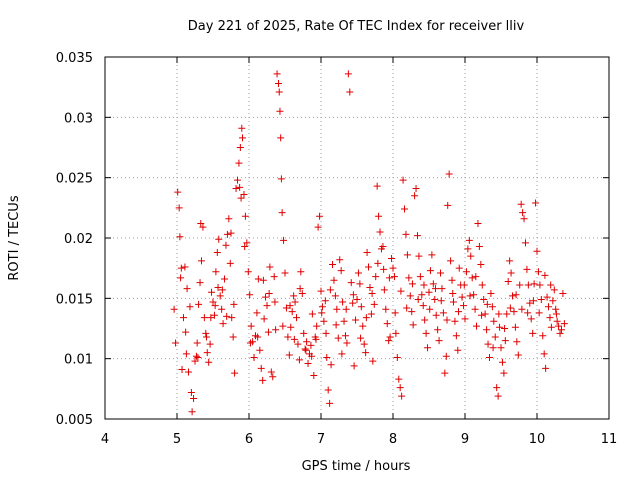  Describe the element at coordinates (356, 466) in the screenshot. I see `x-axis-label: GPS time / hours` at that location.